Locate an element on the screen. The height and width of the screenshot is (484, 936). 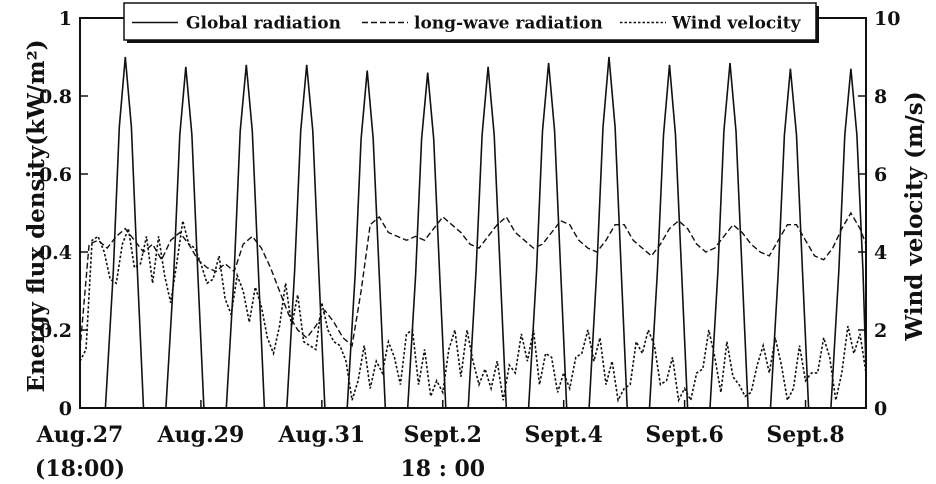
y-right-tick-label: 4 is located at coordinates (880, 253).